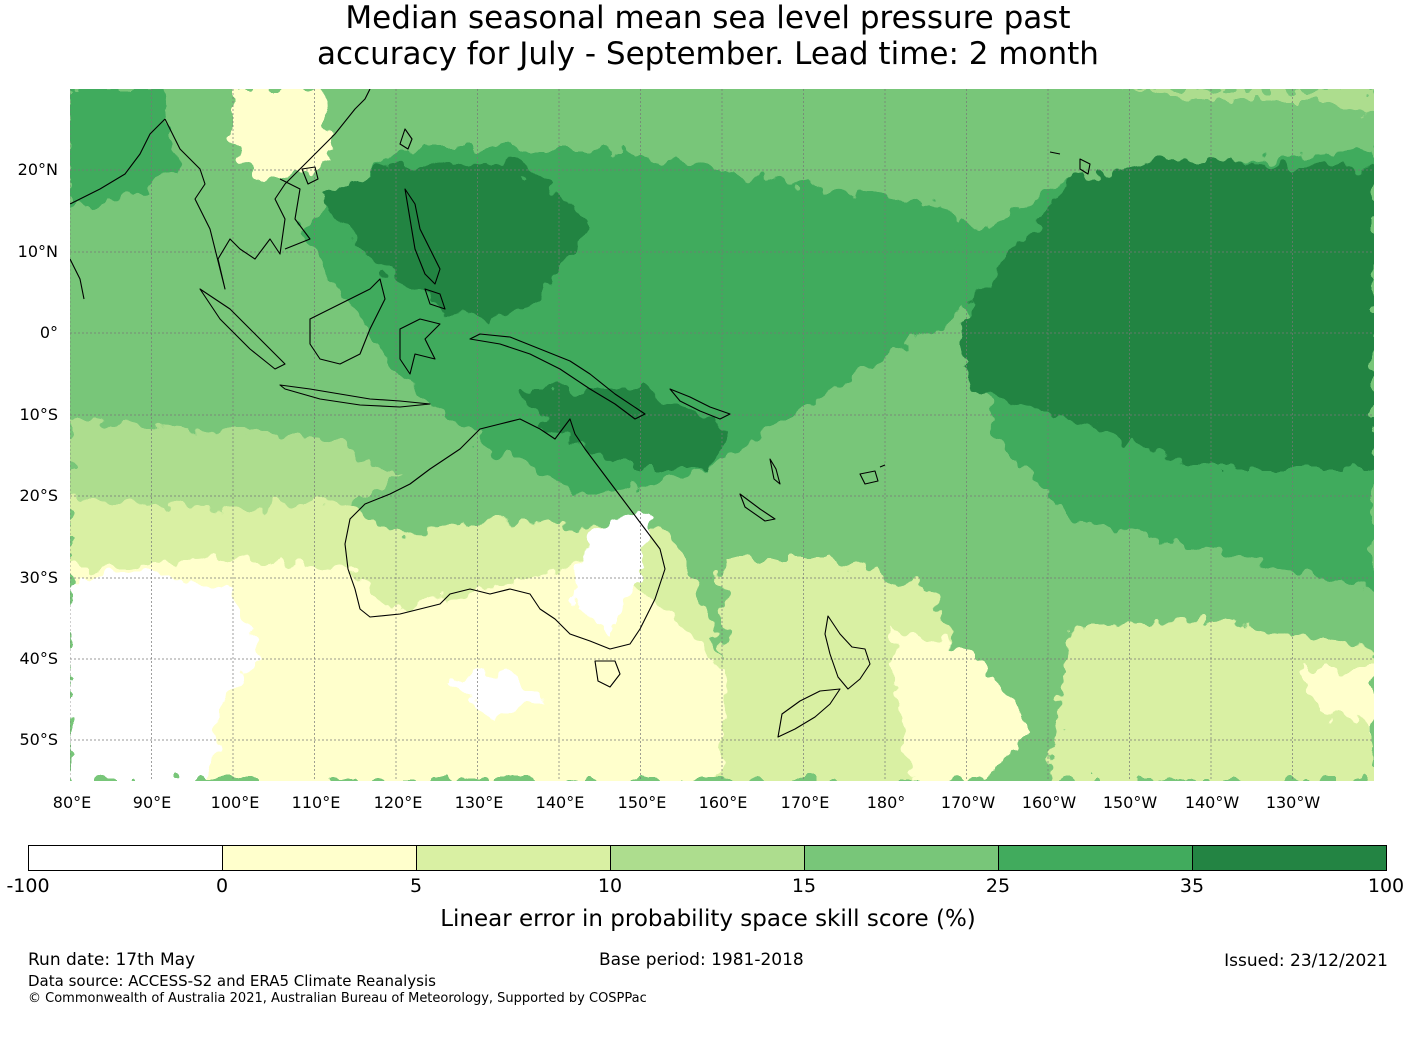 The height and width of the screenshot is (1050, 1416). What do you see at coordinates (610, 886) in the screenshot?
I see `colorbar-tick-10: 10` at bounding box center [610, 886].